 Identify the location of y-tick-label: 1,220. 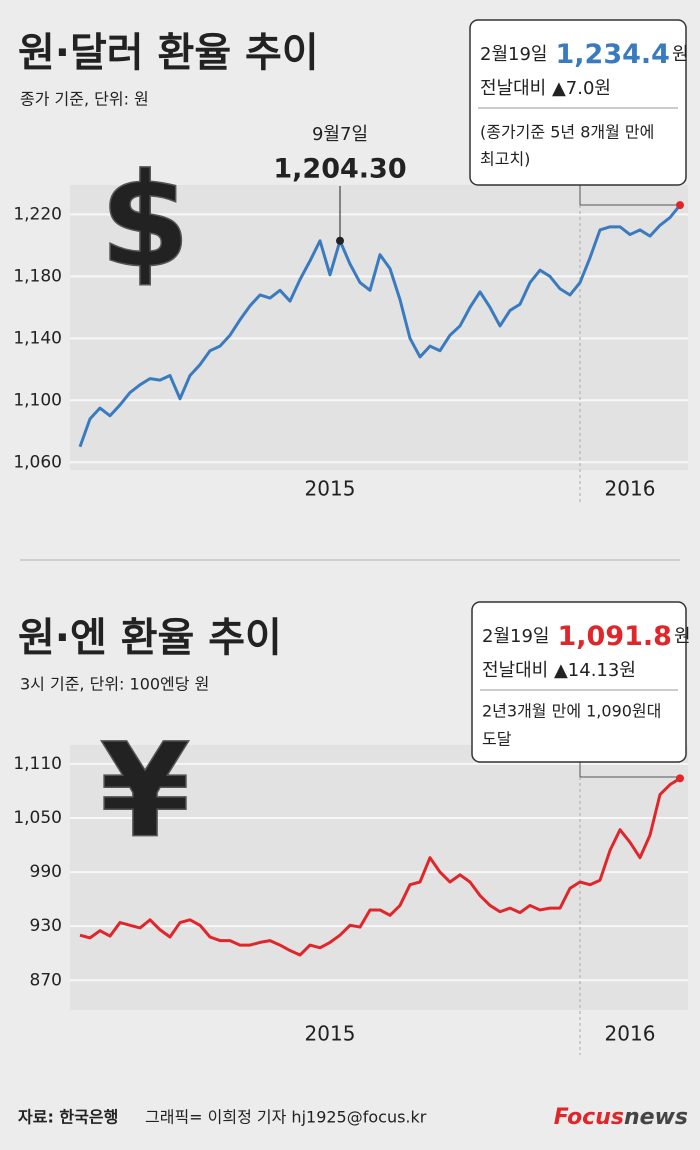
(37, 214).